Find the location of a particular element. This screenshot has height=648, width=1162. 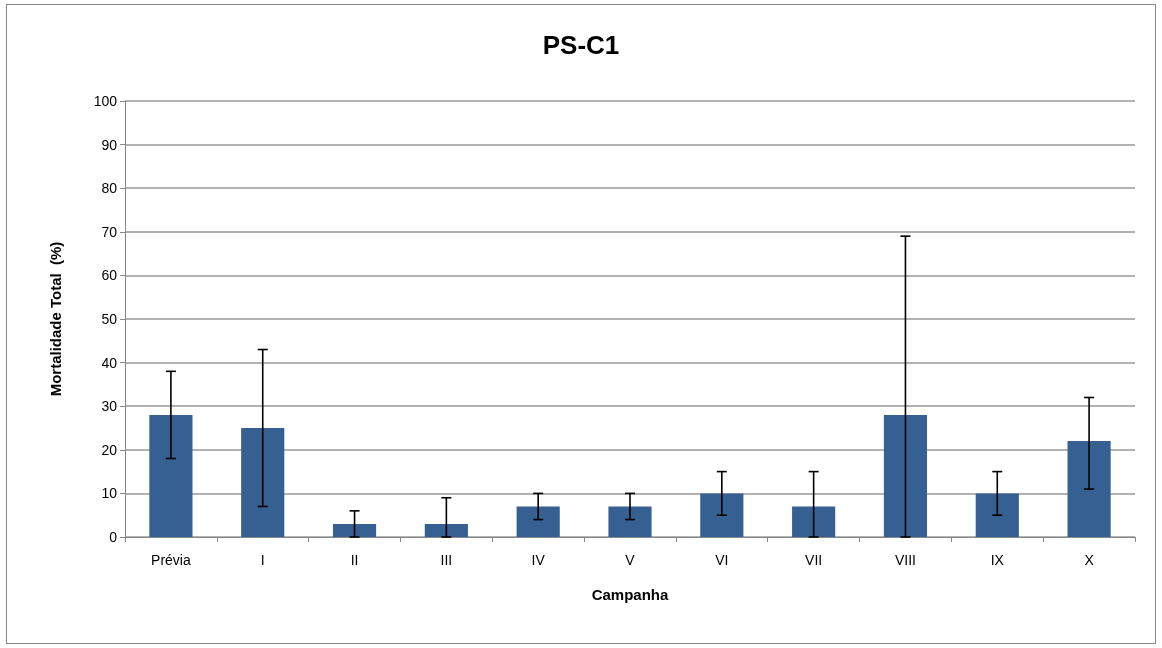

y-tick-label: 100 is located at coordinates (105, 101).